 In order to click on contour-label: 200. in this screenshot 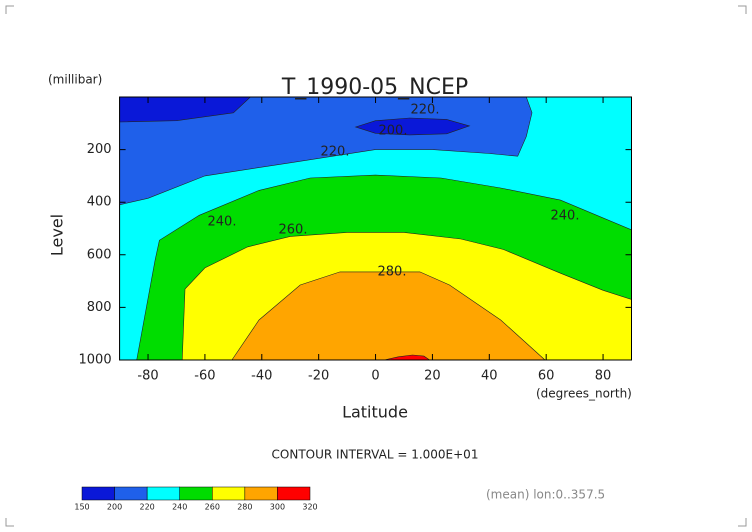, I will do `click(393, 131)`.